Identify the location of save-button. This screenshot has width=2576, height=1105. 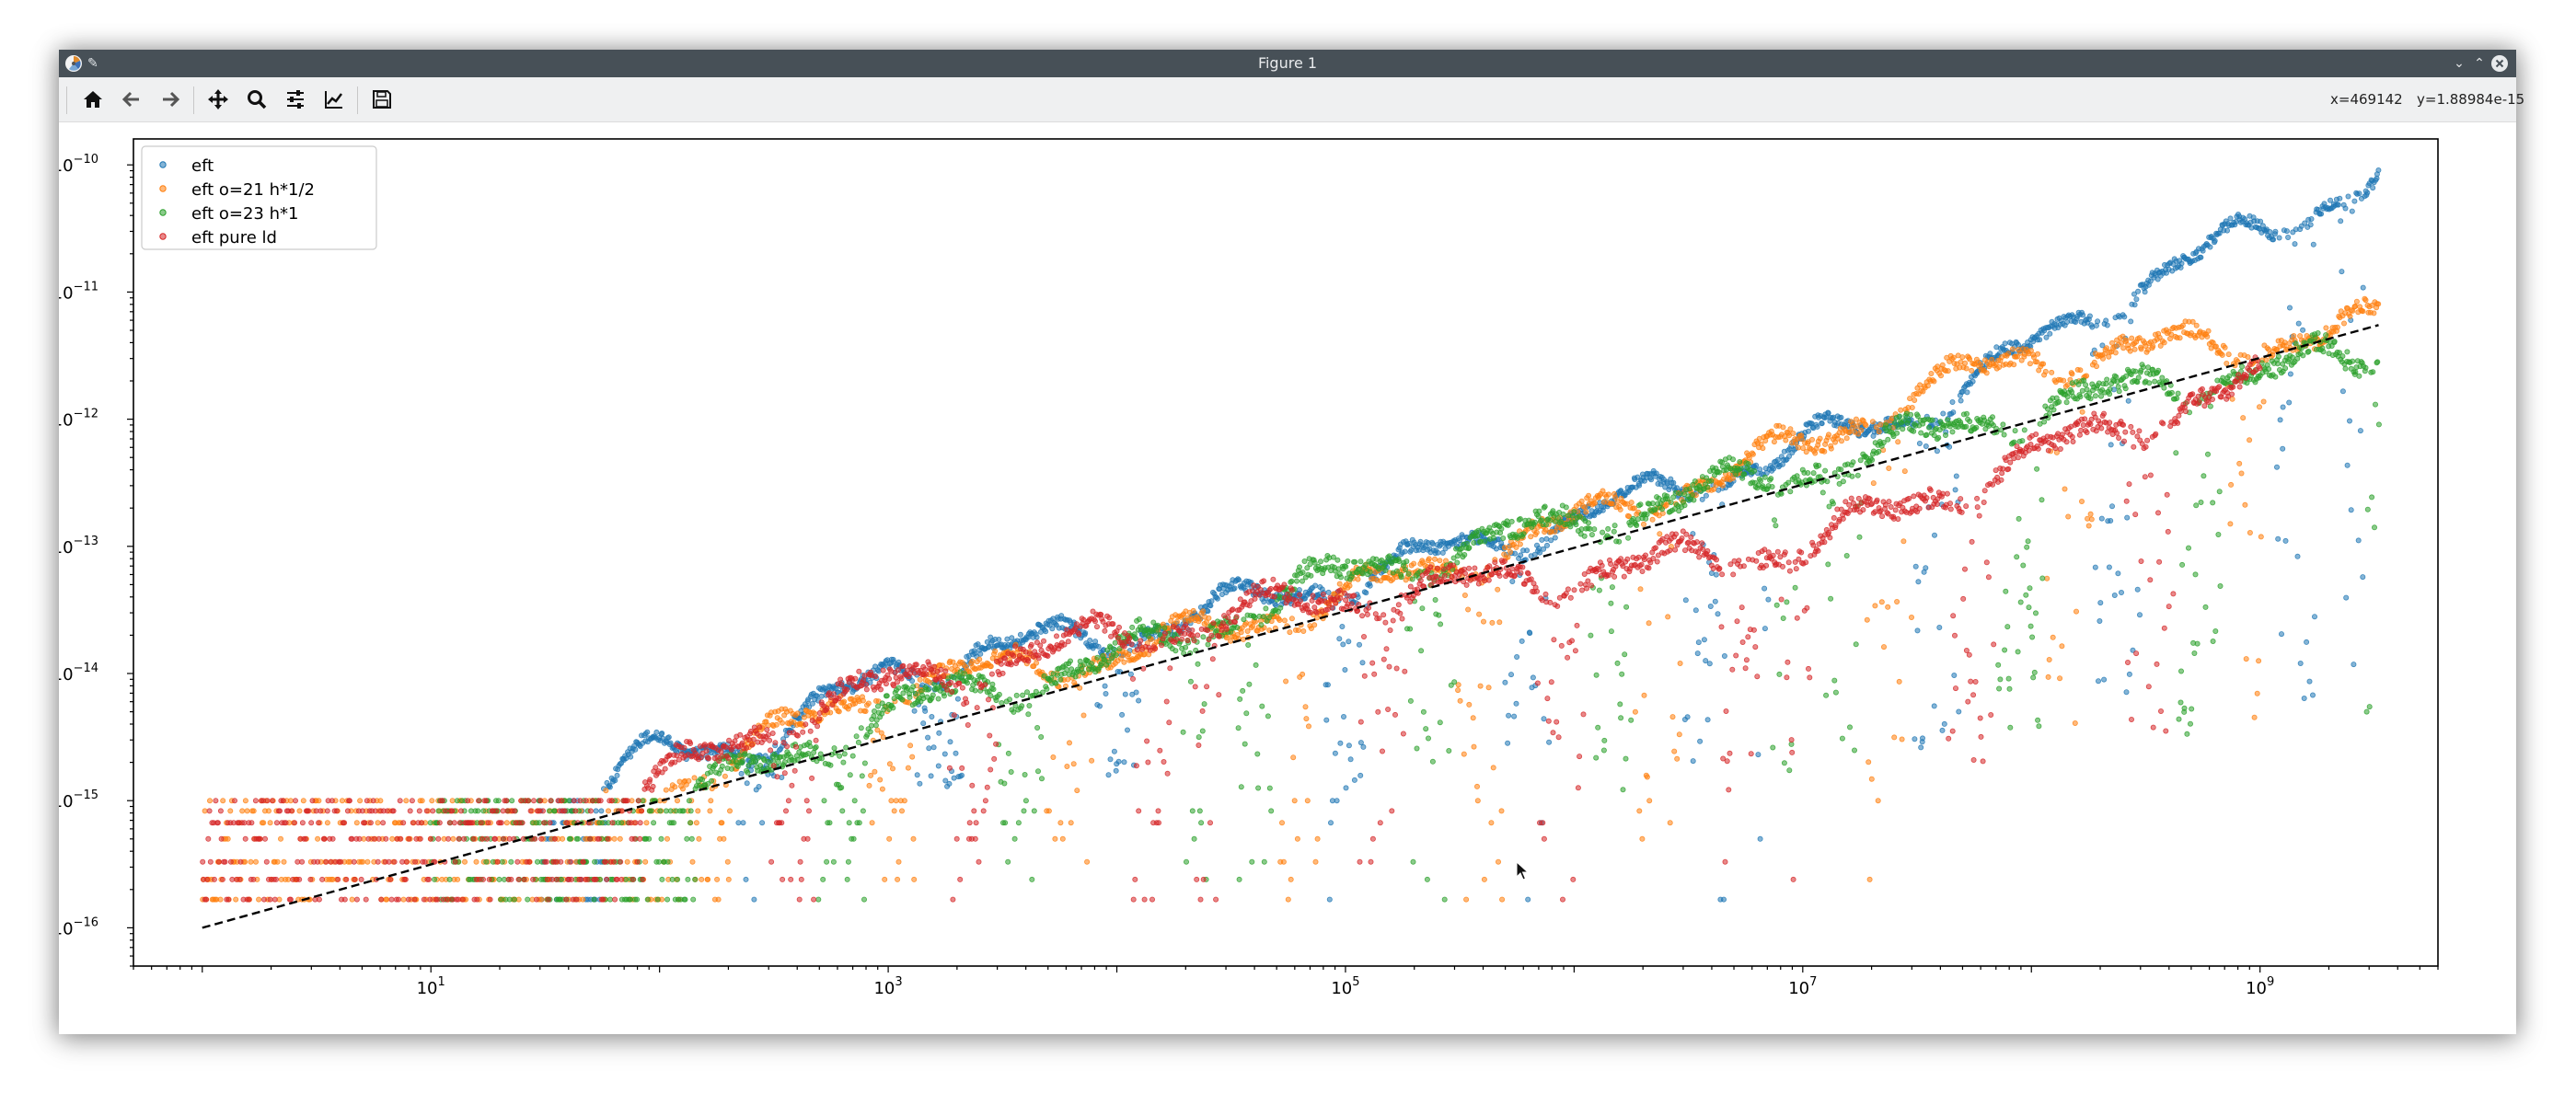
(382, 99).